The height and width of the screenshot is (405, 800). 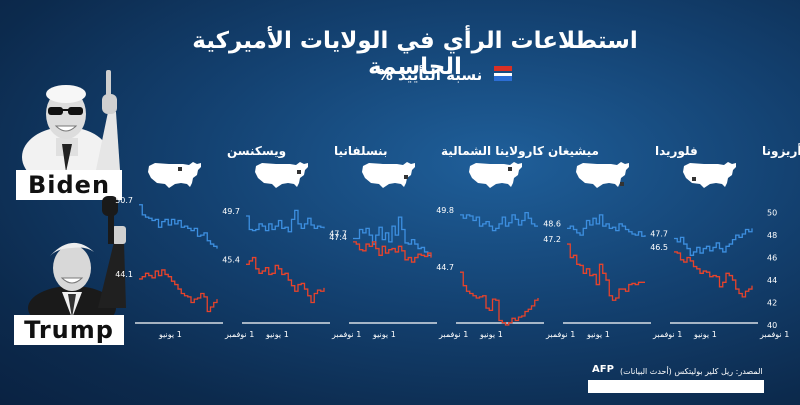 What do you see at coordinates (573, 151) in the screenshot?
I see `state-title: ميشيغان` at bounding box center [573, 151].